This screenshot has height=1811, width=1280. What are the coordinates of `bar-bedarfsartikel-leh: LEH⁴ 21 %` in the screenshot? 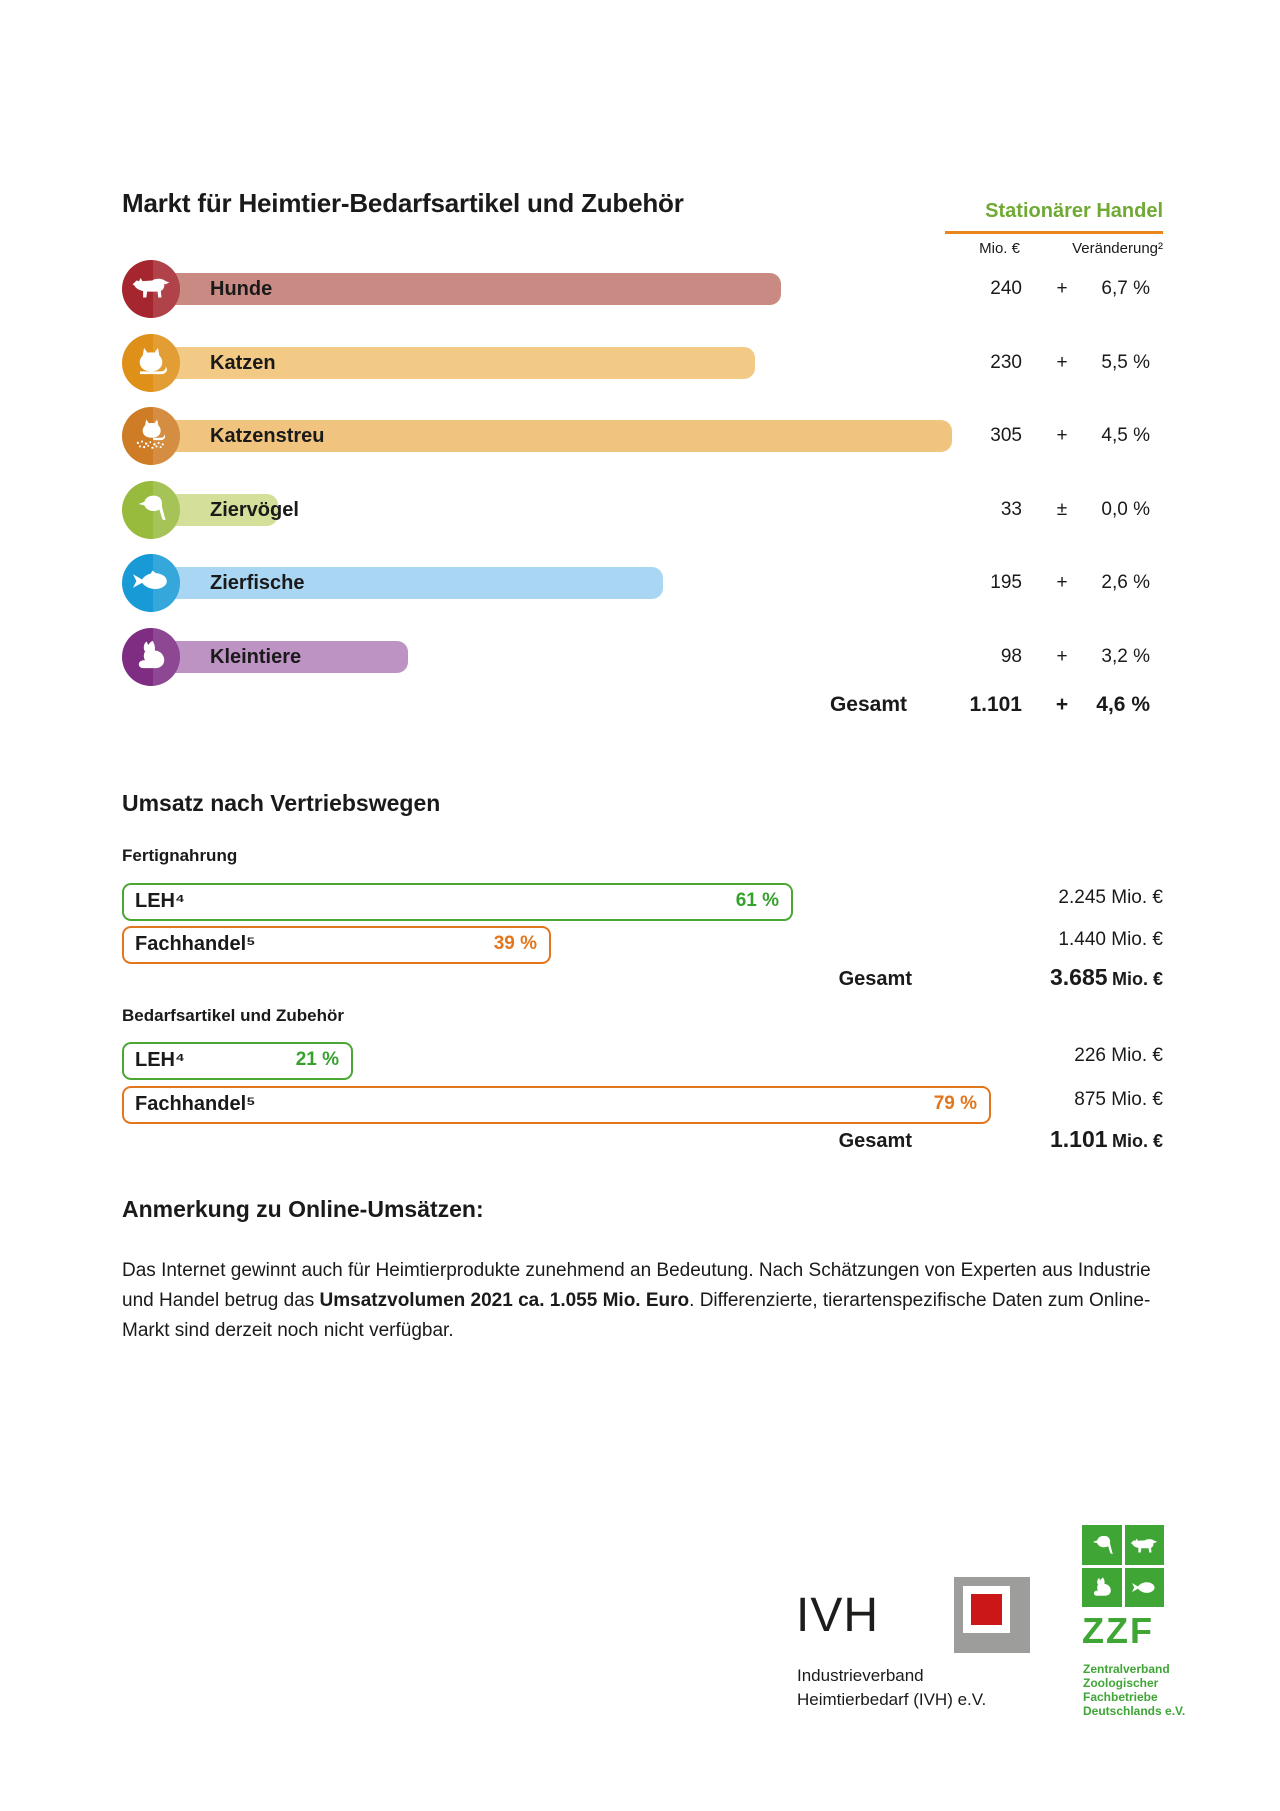 It's located at (237, 1061).